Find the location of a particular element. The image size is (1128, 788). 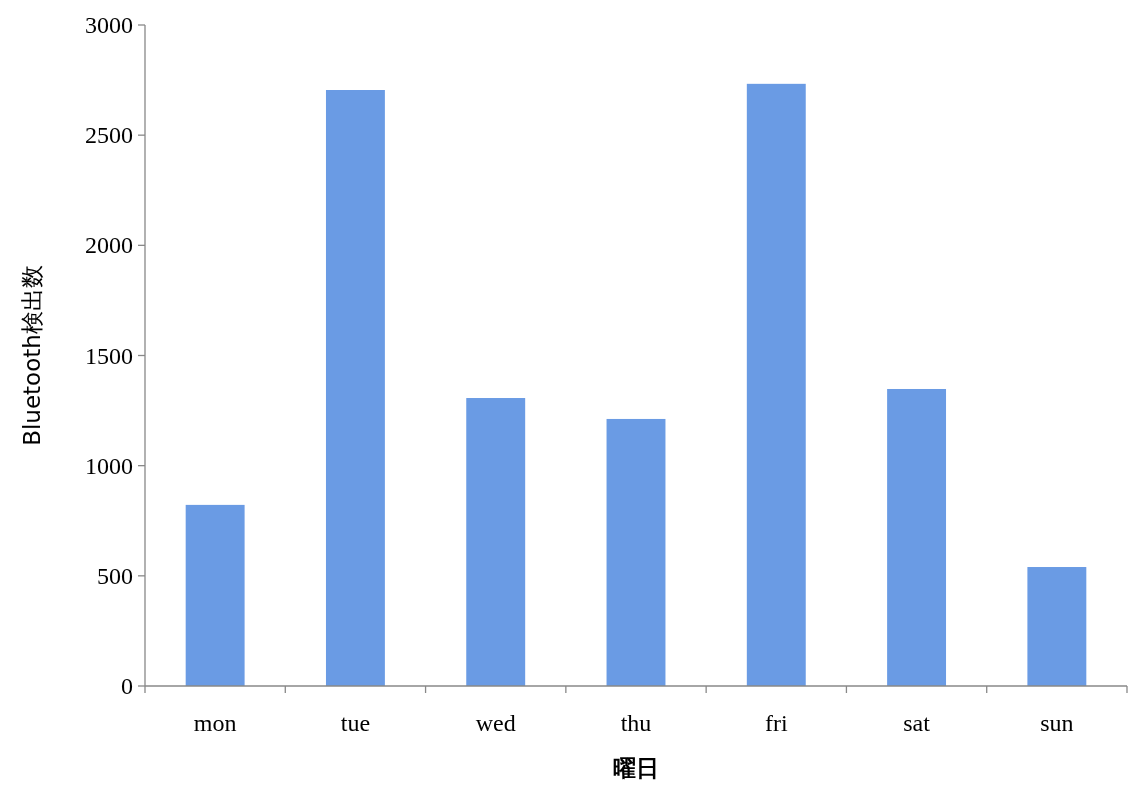

x-tick-label: mon is located at coordinates (215, 723).